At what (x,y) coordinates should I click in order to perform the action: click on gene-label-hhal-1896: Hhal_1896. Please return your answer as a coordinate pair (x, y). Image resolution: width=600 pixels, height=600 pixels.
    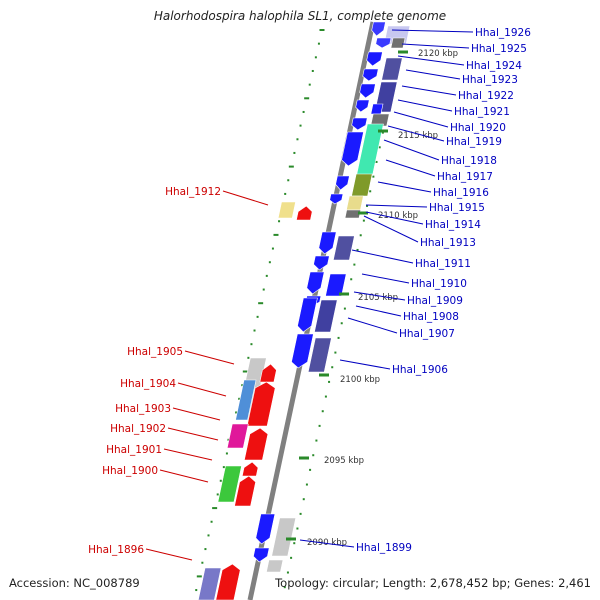
    Looking at the image, I should click on (116, 550).